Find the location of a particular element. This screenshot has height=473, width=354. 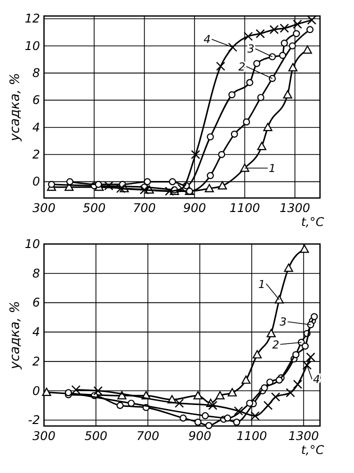

y-tick-label: -2 is located at coordinates (34, 420).